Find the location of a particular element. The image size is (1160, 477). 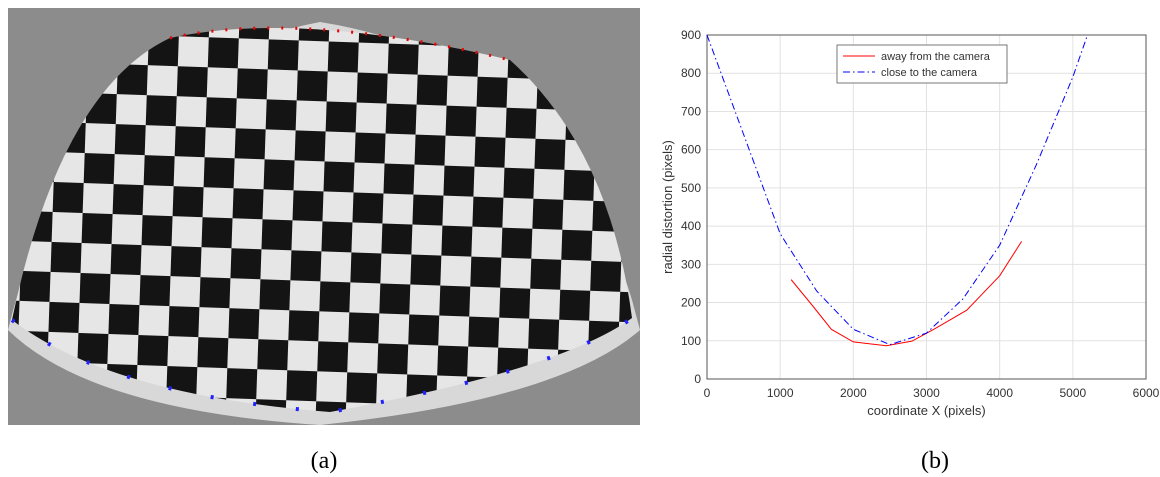

x-axis-label: coordinate X (pixels) is located at coordinates (926, 410).